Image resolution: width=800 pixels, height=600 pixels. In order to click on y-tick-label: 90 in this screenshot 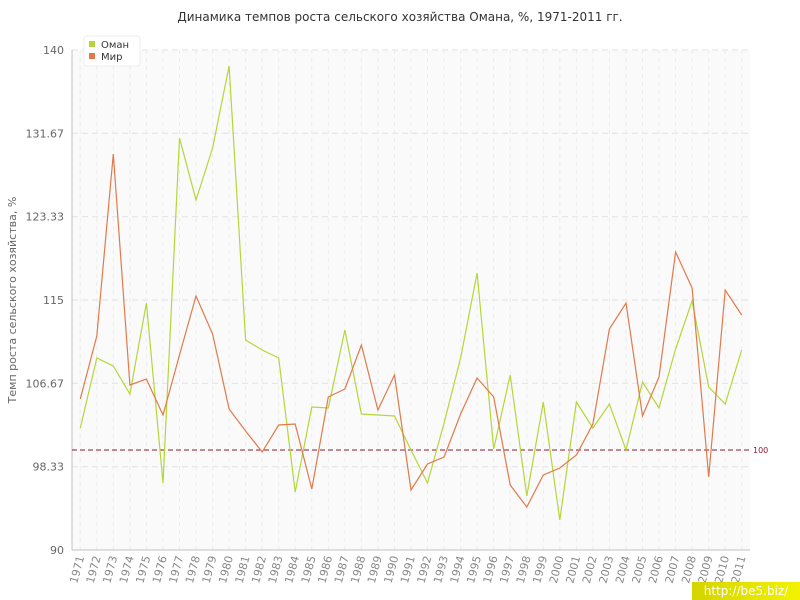, I will do `click(57, 550)`.